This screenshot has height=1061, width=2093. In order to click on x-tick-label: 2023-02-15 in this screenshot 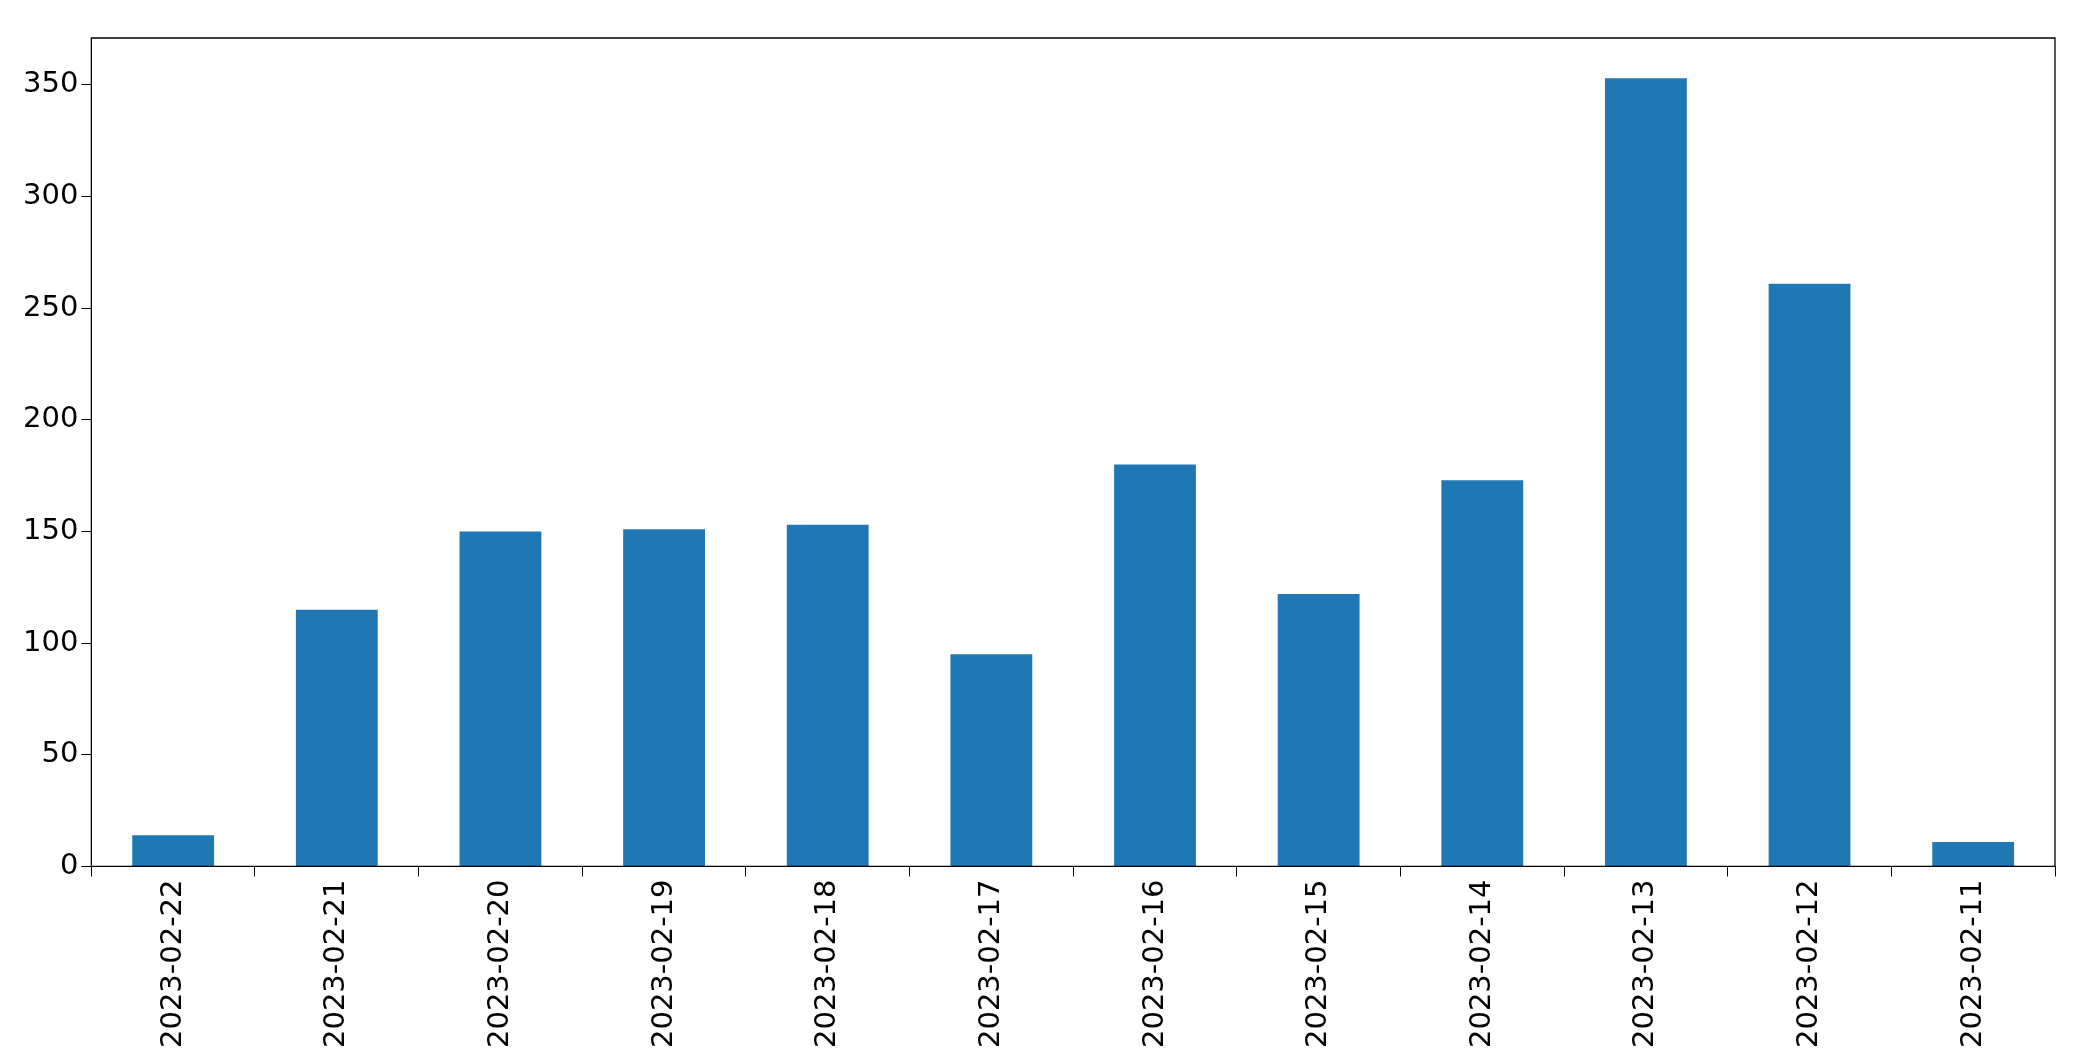, I will do `click(1316, 964)`.